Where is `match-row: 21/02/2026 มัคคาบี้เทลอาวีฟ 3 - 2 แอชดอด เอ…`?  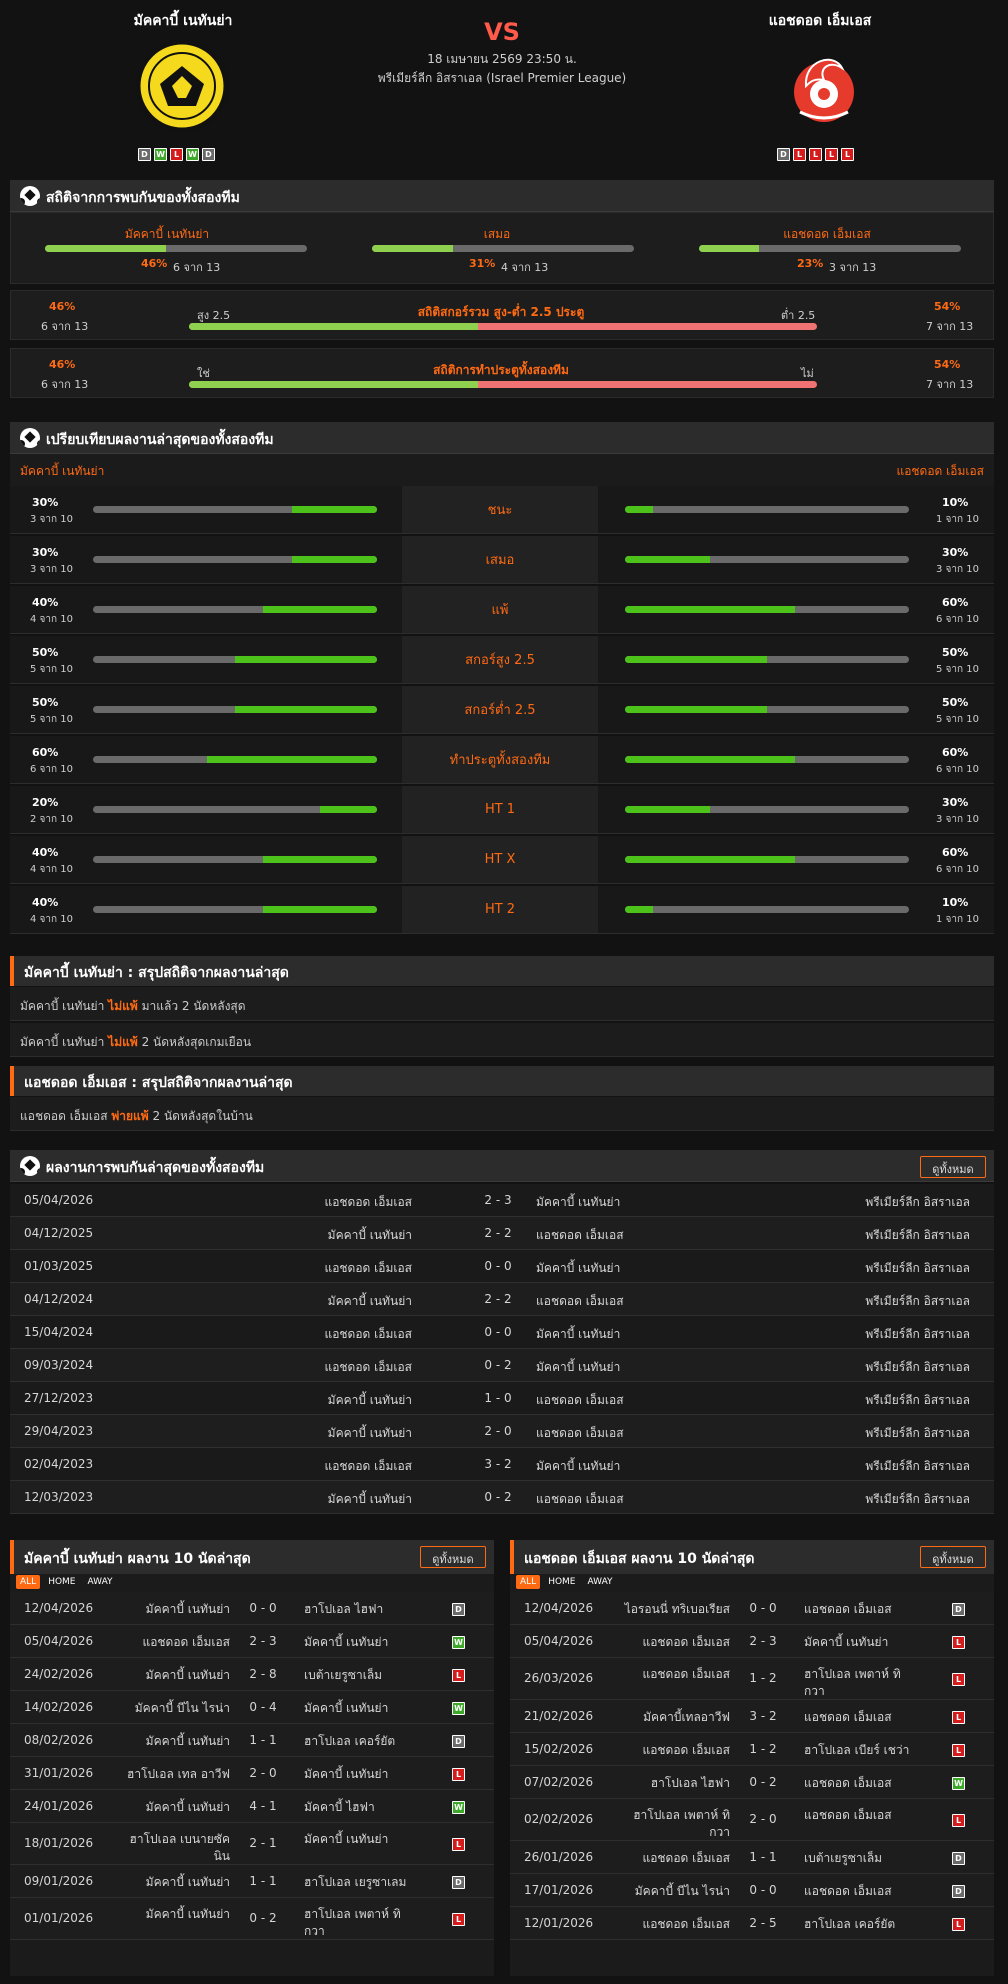 match-row: 21/02/2026 มัคคาบี้เทลอาวีฟ 3 - 2 แอชดอด เอ… is located at coordinates (752, 1716).